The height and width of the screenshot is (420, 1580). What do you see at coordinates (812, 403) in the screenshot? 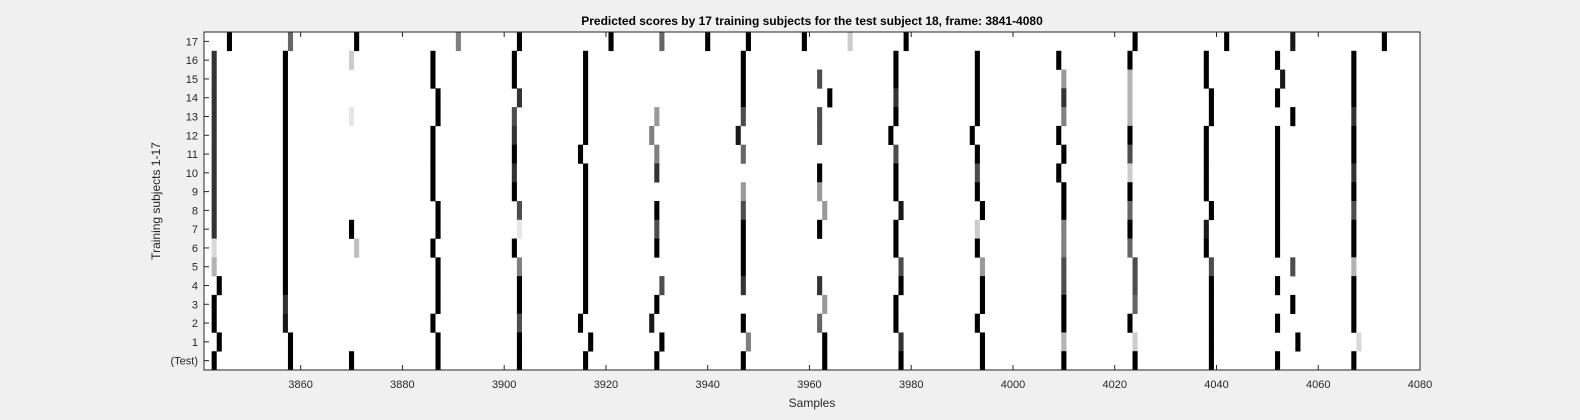
I see `x-axis-label: Samples` at bounding box center [812, 403].